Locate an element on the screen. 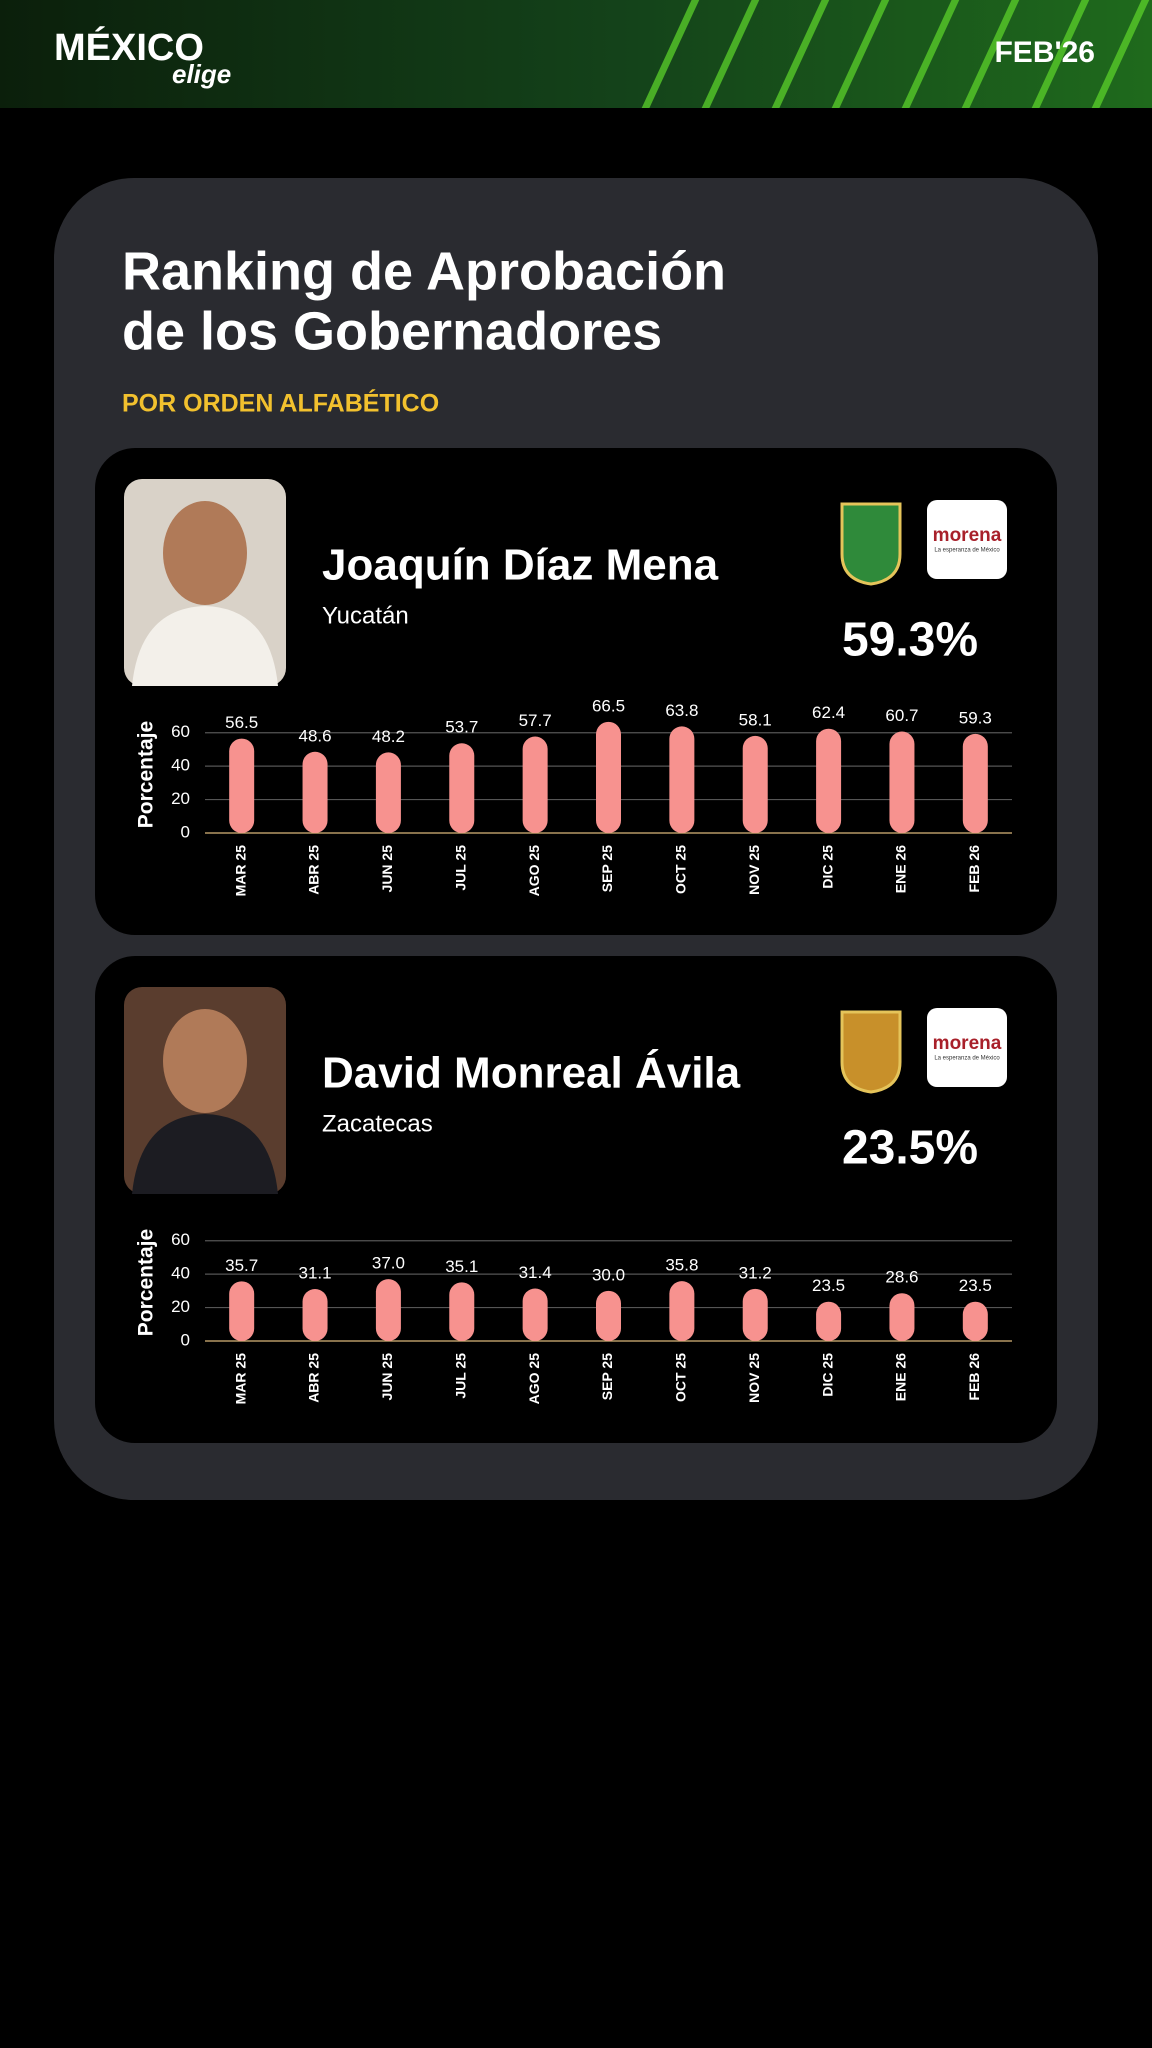 This screenshot has height=2048, width=1152. subtitle: POR ORDEN ALFABÉTICO is located at coordinates (280, 403).